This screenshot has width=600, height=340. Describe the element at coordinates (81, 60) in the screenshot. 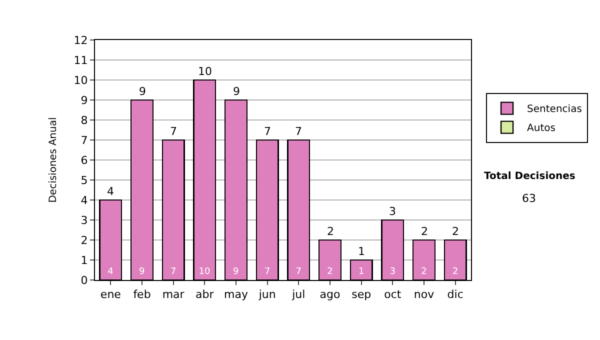

I see `y-tick-label: 11` at that location.